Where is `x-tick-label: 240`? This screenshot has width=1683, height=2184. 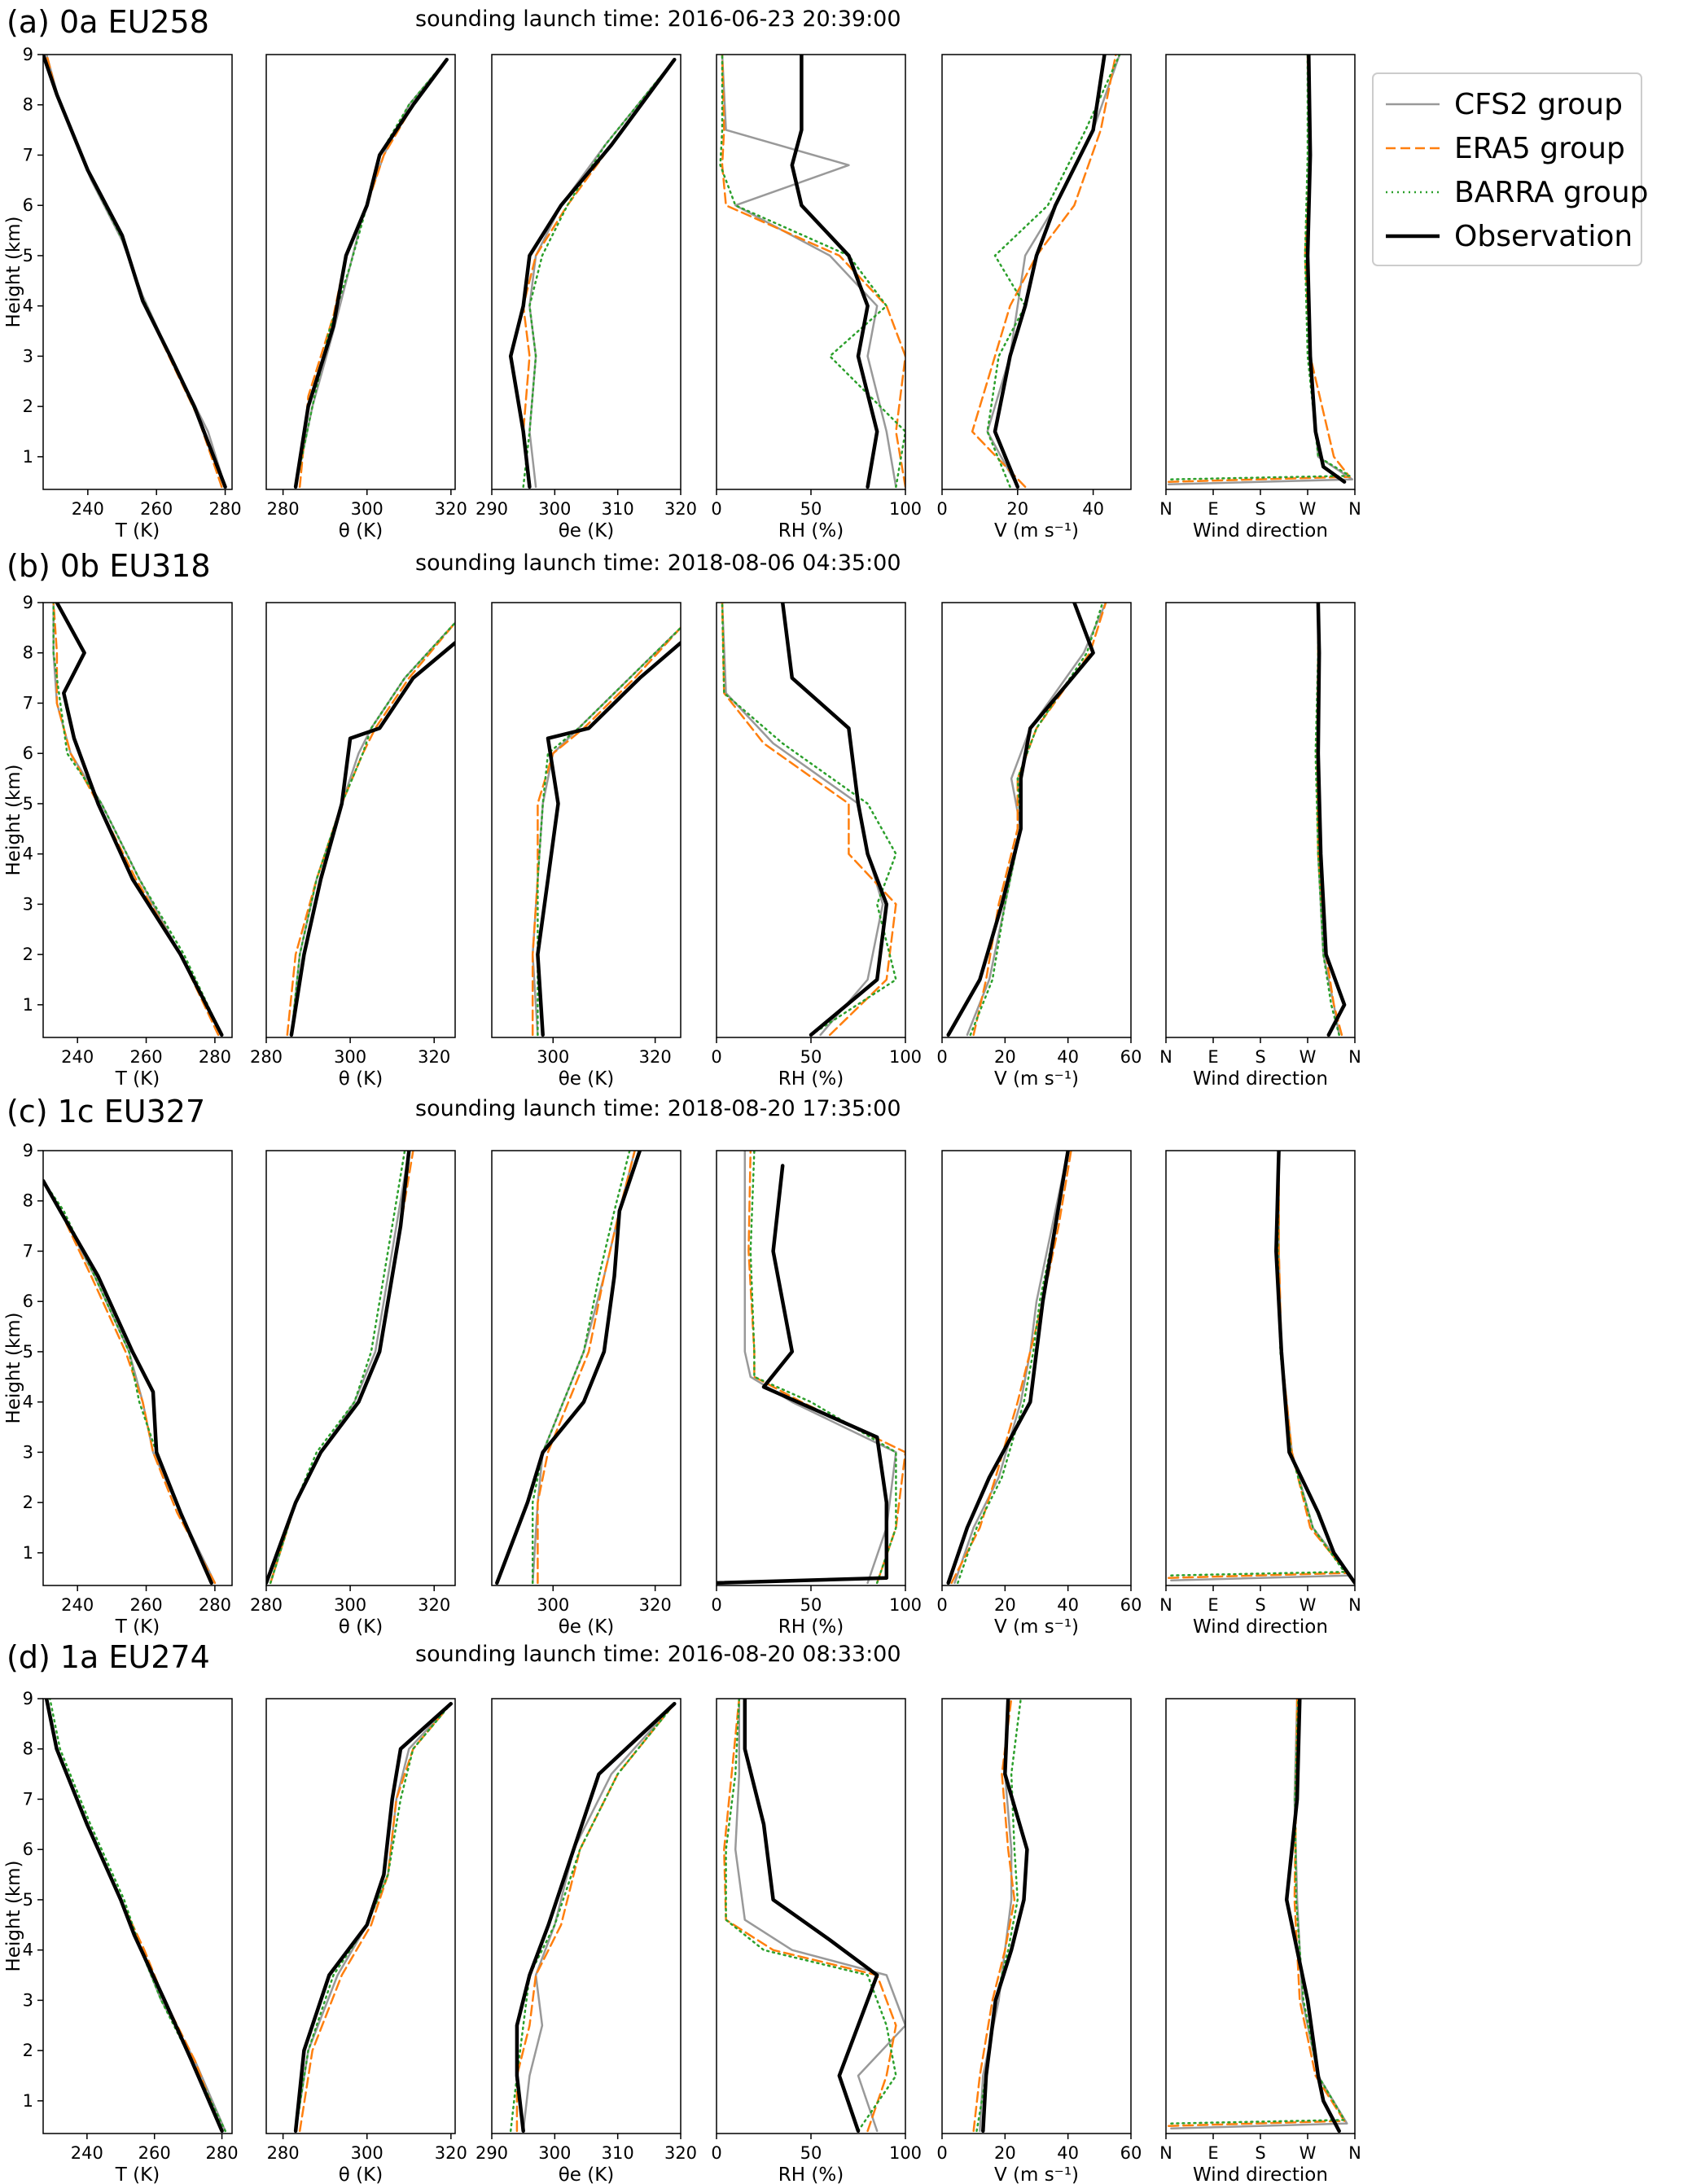 x-tick-label: 240 is located at coordinates (77, 1057).